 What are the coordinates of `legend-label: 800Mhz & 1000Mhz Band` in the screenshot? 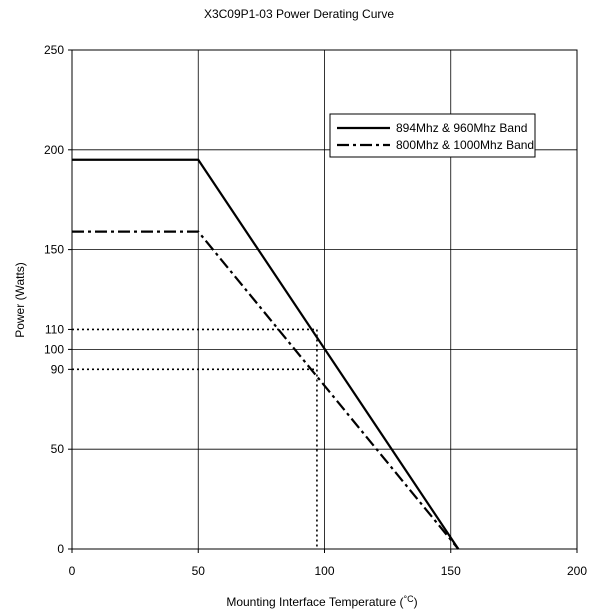 It's located at (465, 145).